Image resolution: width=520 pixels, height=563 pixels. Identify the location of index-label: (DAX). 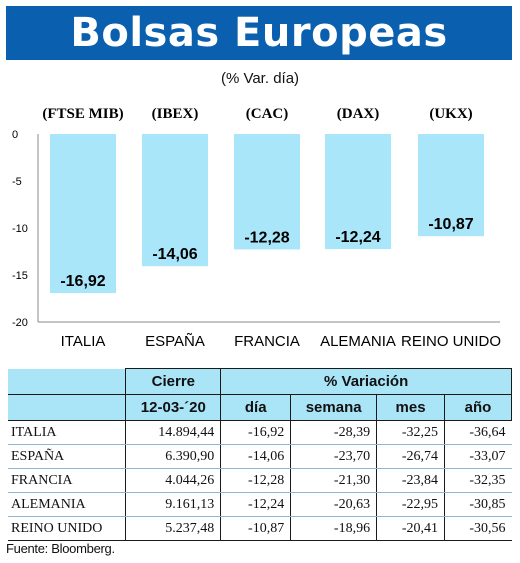
(358, 114).